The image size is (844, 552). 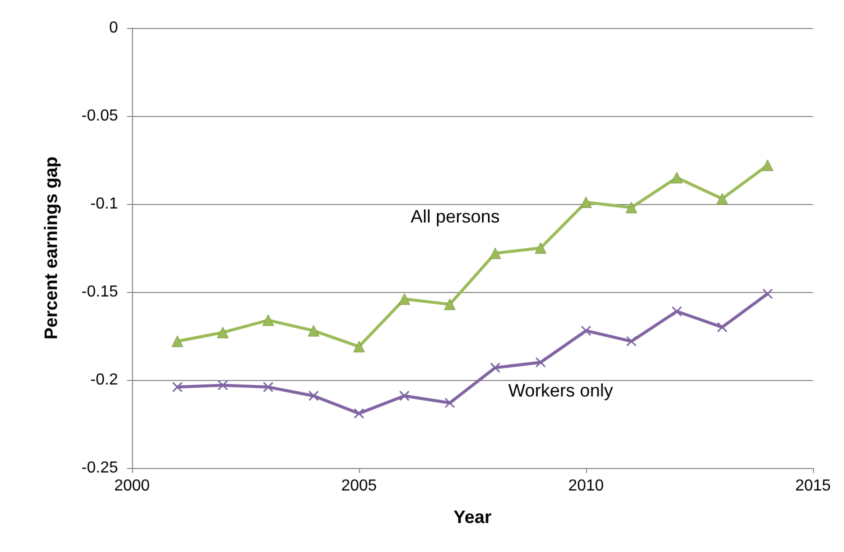 I want to click on x-tick-label: 2005, so click(x=359, y=486).